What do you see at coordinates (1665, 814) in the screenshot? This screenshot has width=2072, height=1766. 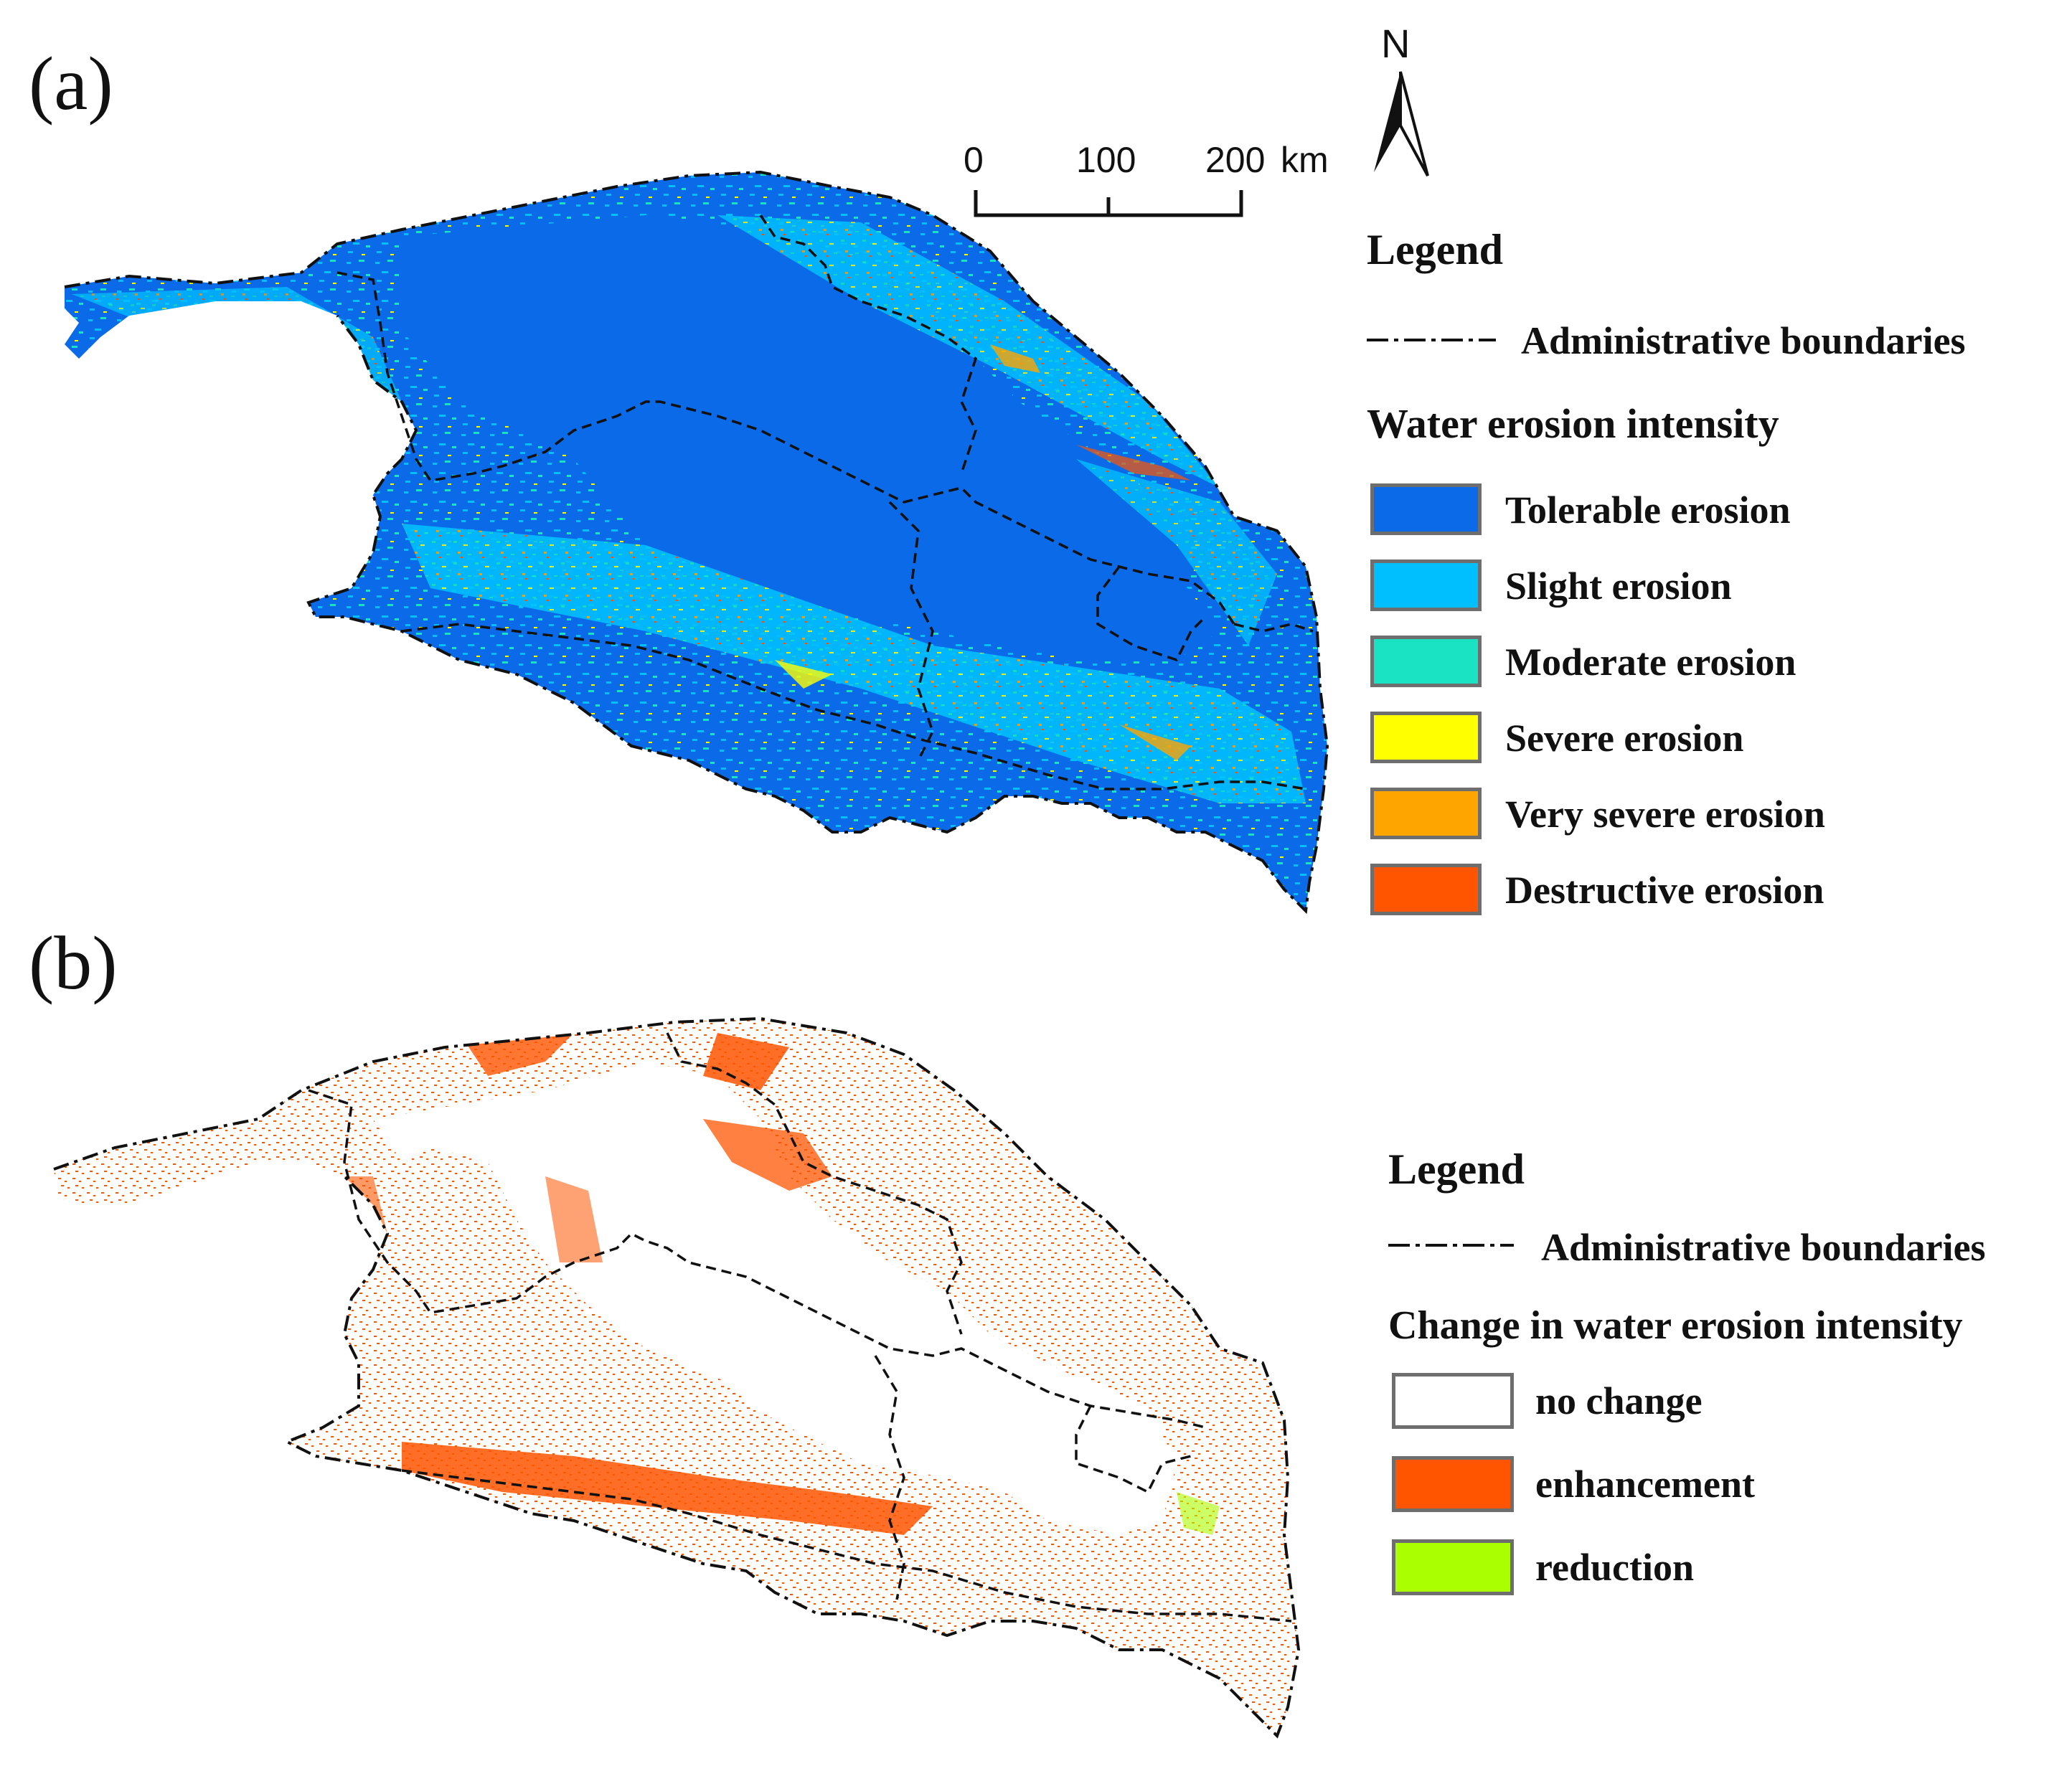 I see `legend-a-label-very-severe: Very severe erosion` at bounding box center [1665, 814].